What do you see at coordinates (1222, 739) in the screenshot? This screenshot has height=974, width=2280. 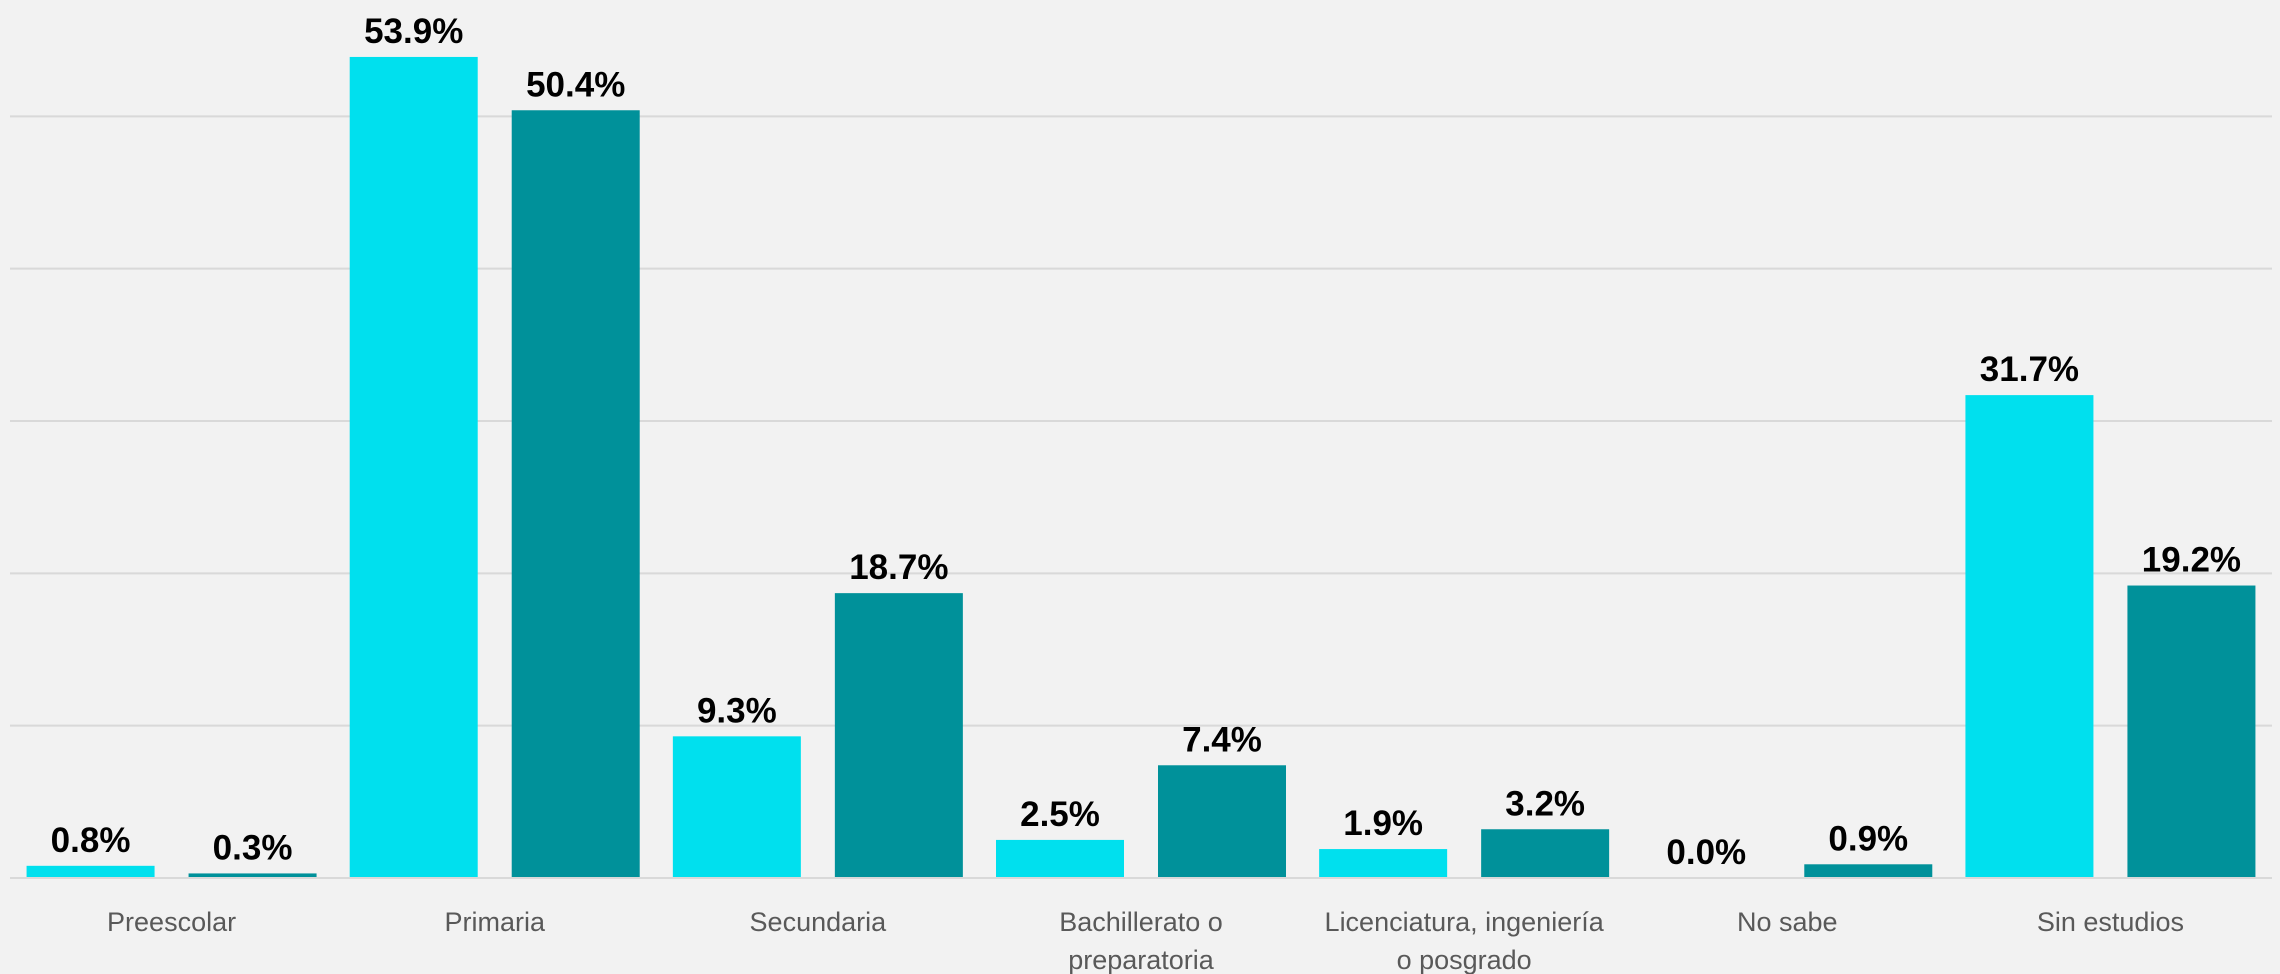 I see `bar-value-label: 7.4%` at bounding box center [1222, 739].